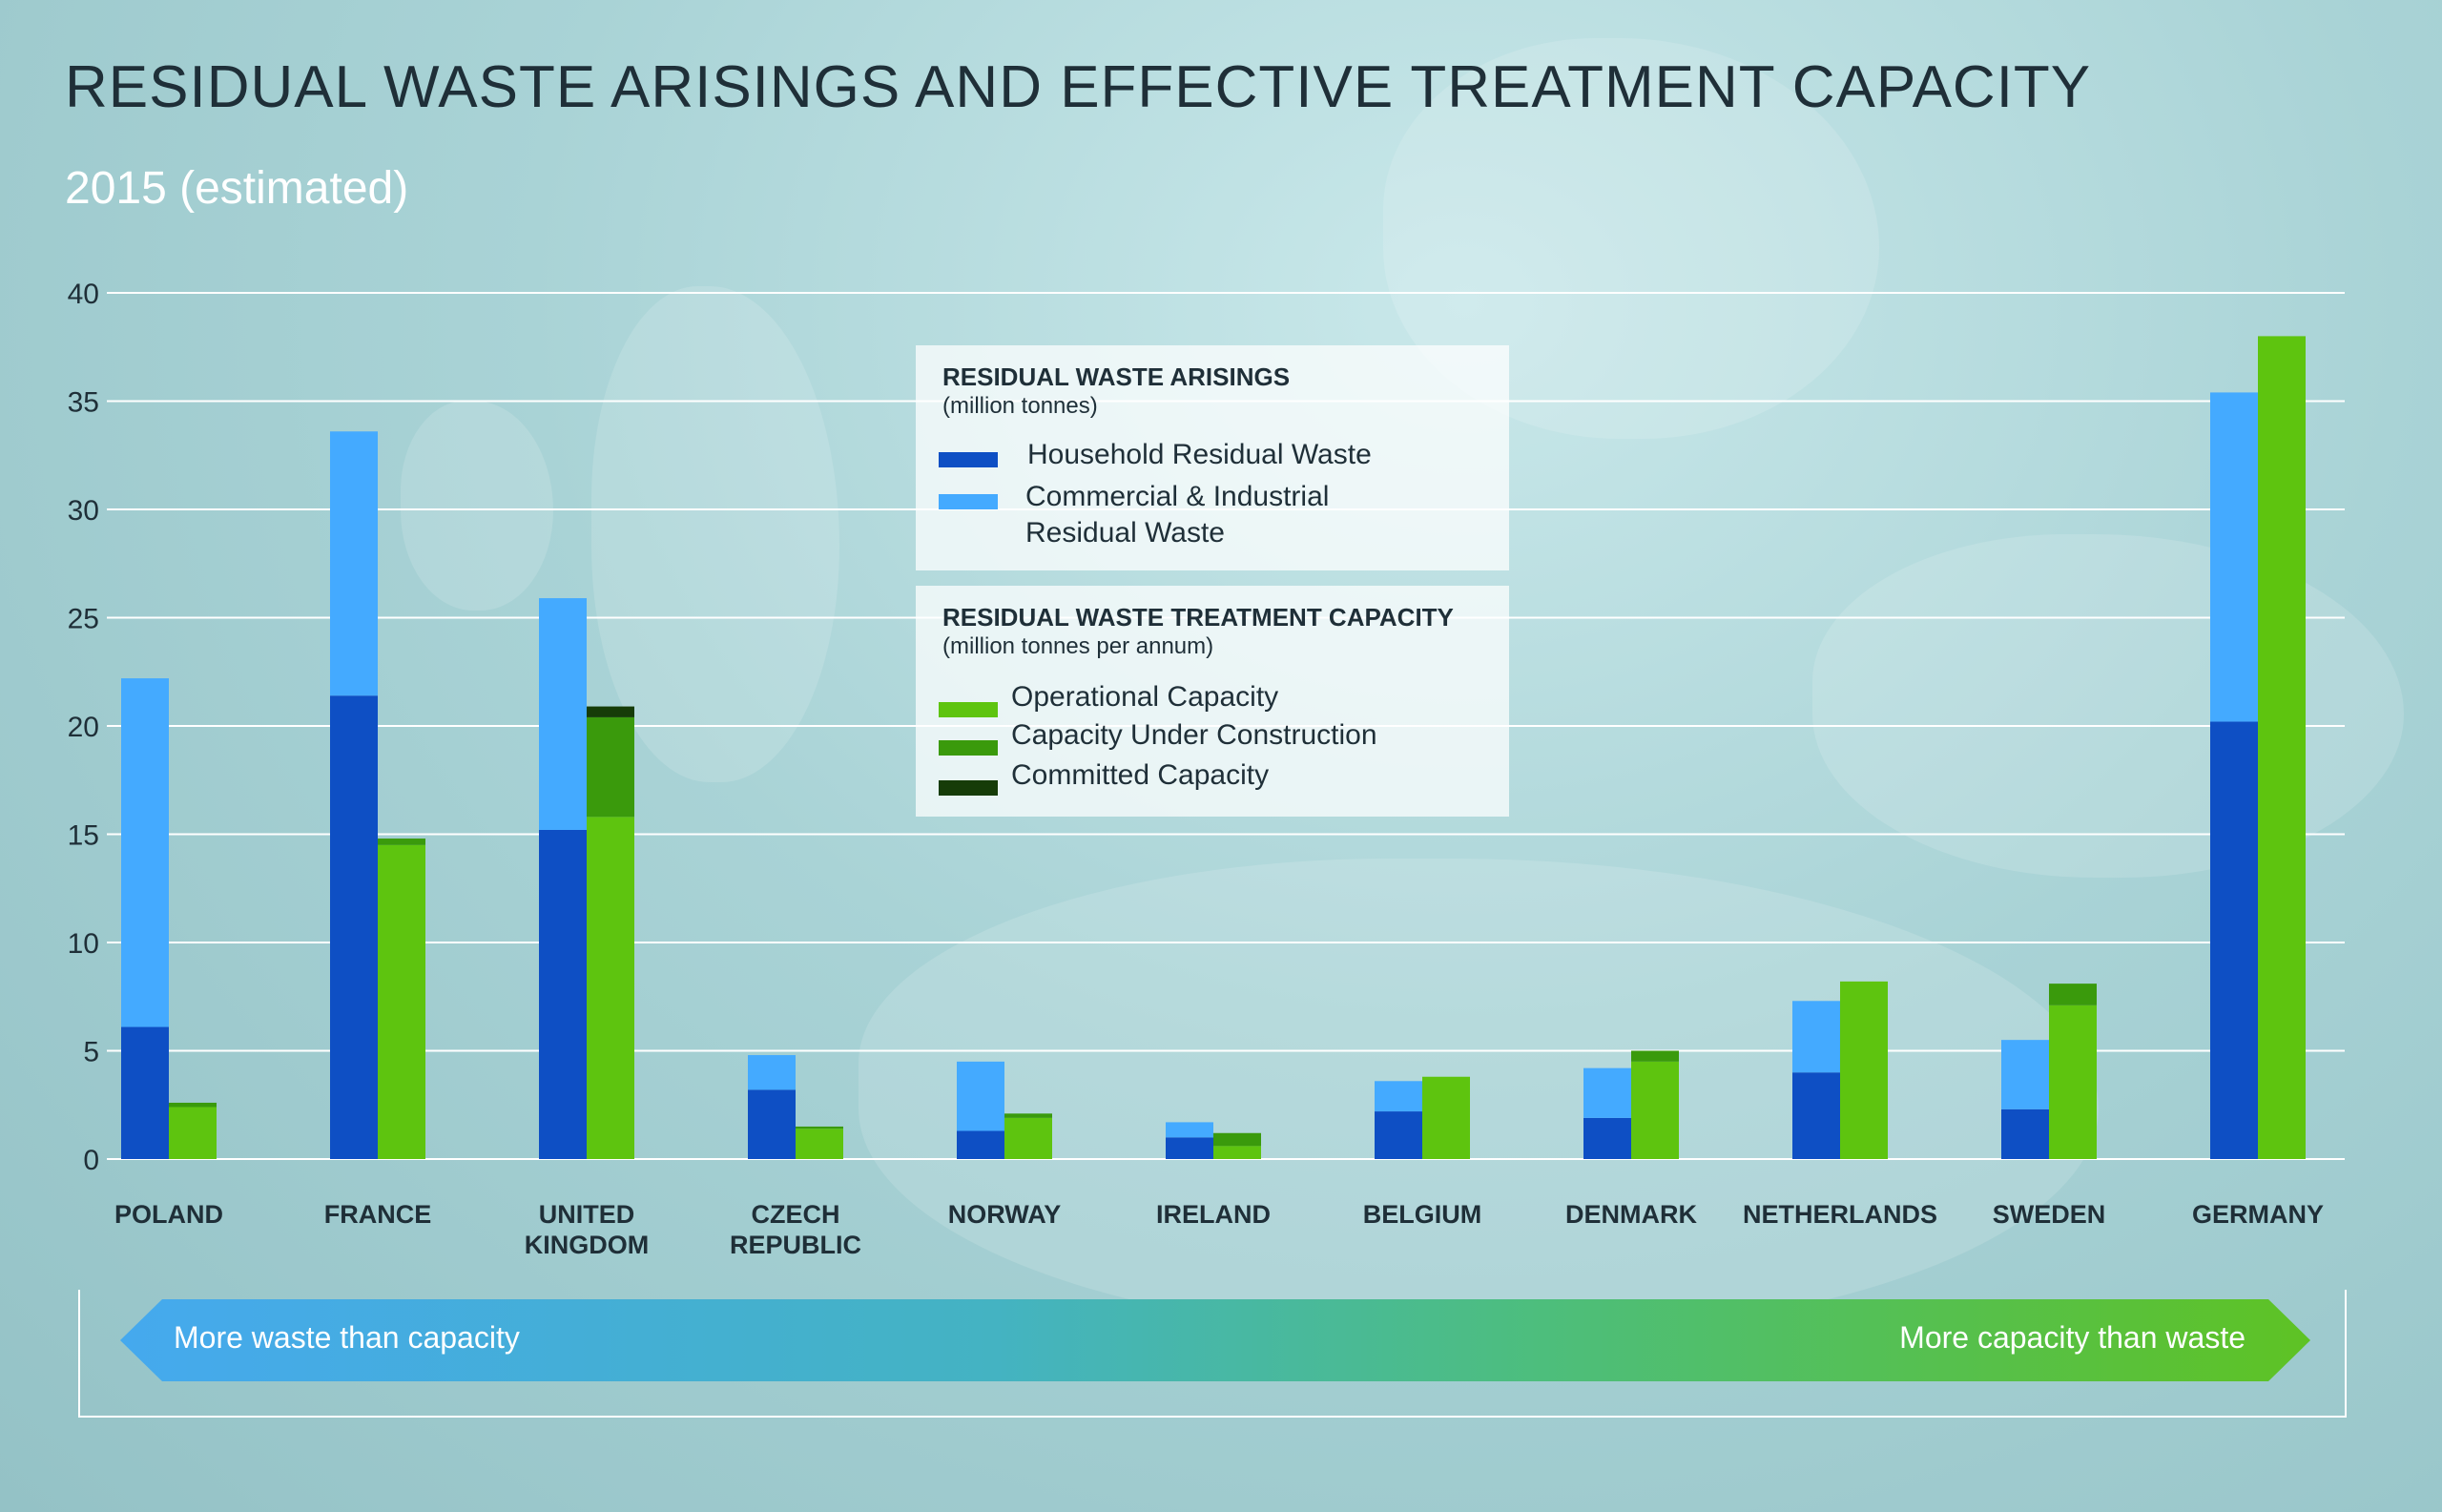  Describe the element at coordinates (1215, 1340) in the screenshot. I see `scale-arrow` at that location.